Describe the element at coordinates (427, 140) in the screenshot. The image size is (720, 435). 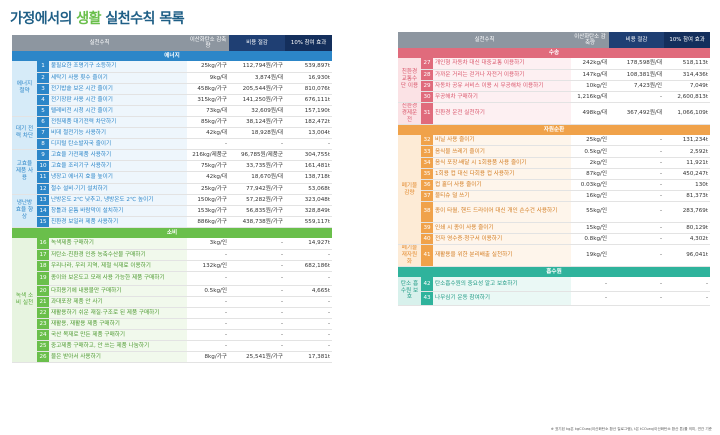
I see `row-number: 32` at that location.